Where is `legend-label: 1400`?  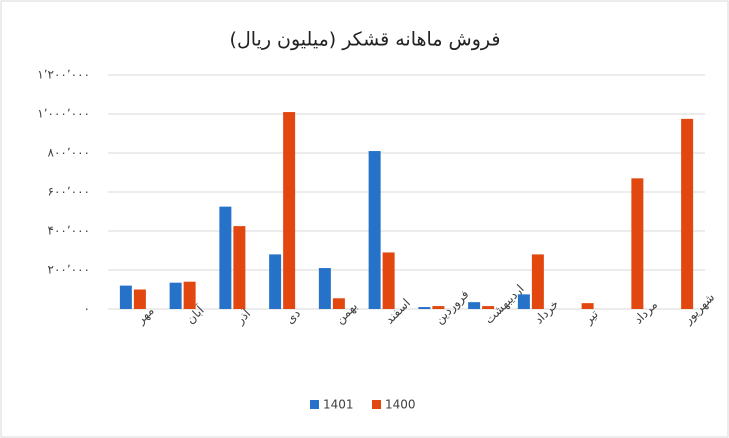 legend-label: 1400 is located at coordinates (400, 405).